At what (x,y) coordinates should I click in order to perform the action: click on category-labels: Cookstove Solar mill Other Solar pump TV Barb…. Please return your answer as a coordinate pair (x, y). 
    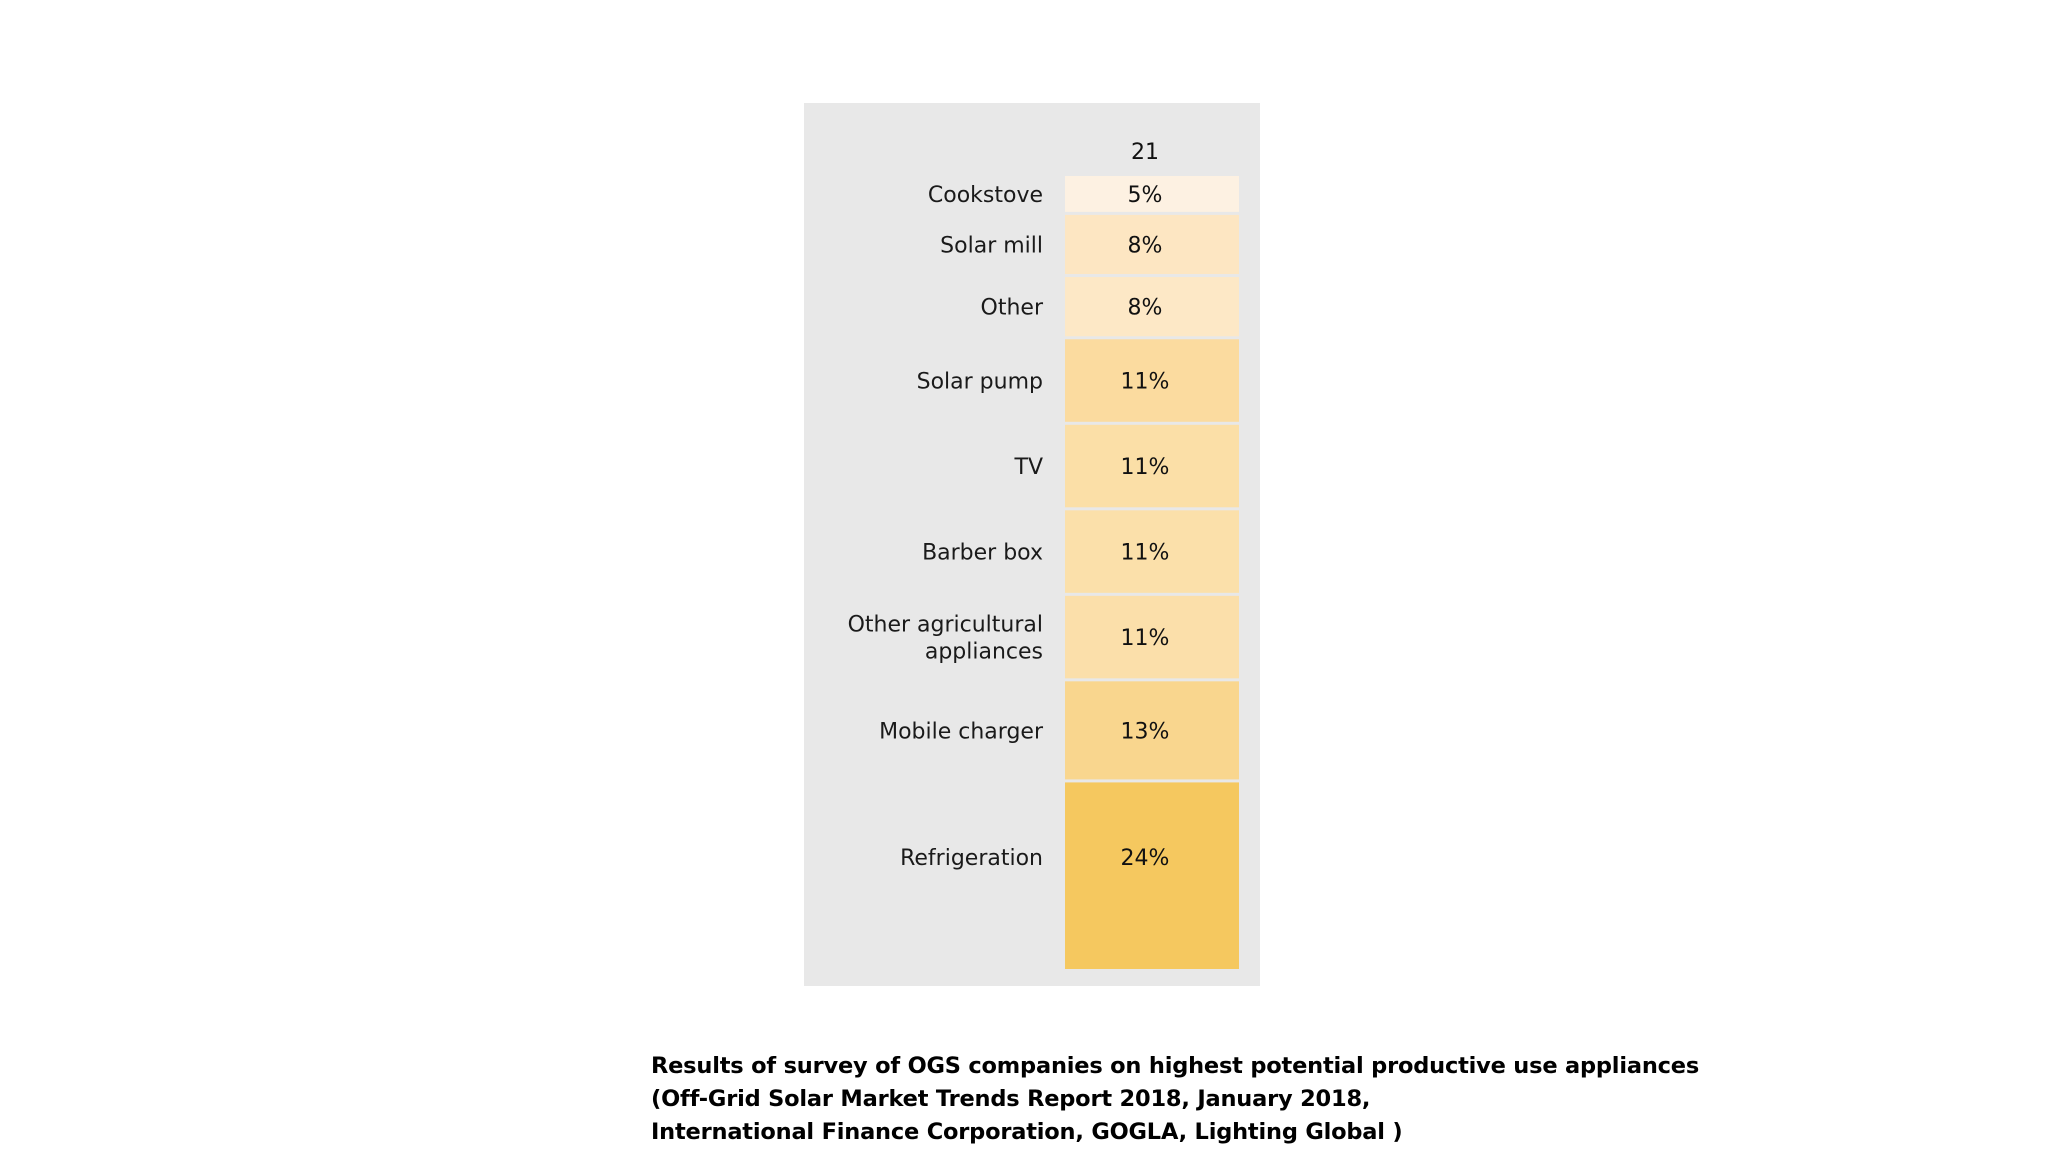
    Looking at the image, I should click on (946, 527).